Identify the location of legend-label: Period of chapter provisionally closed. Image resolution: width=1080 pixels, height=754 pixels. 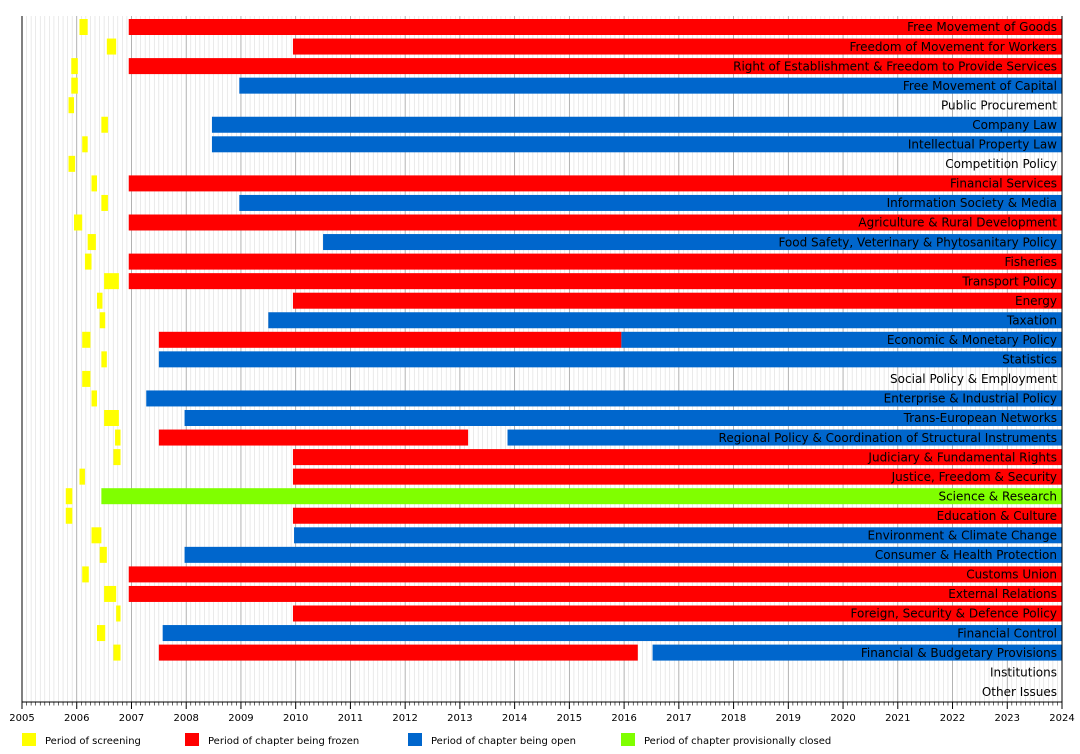
(737, 741).